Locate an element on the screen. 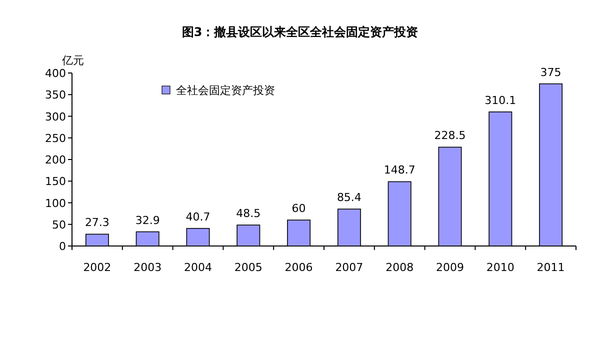 The image size is (600, 340). x-tick-label: 2011 is located at coordinates (550, 267).